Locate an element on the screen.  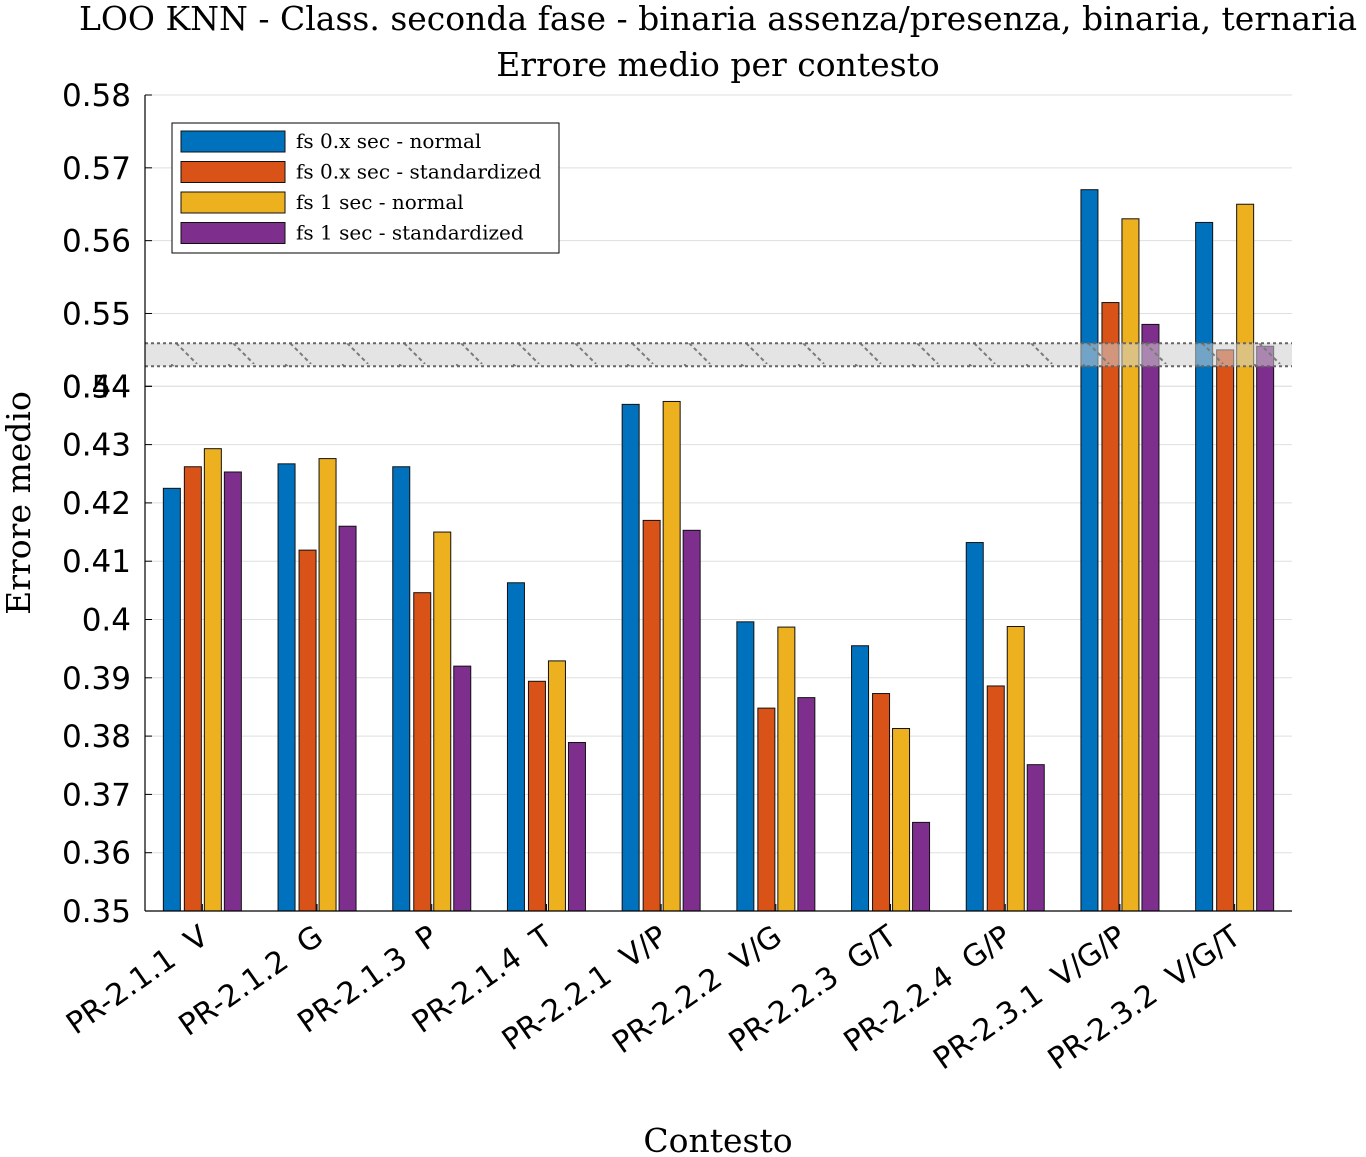
y-tick-label: 0.58 is located at coordinates (96, 96).